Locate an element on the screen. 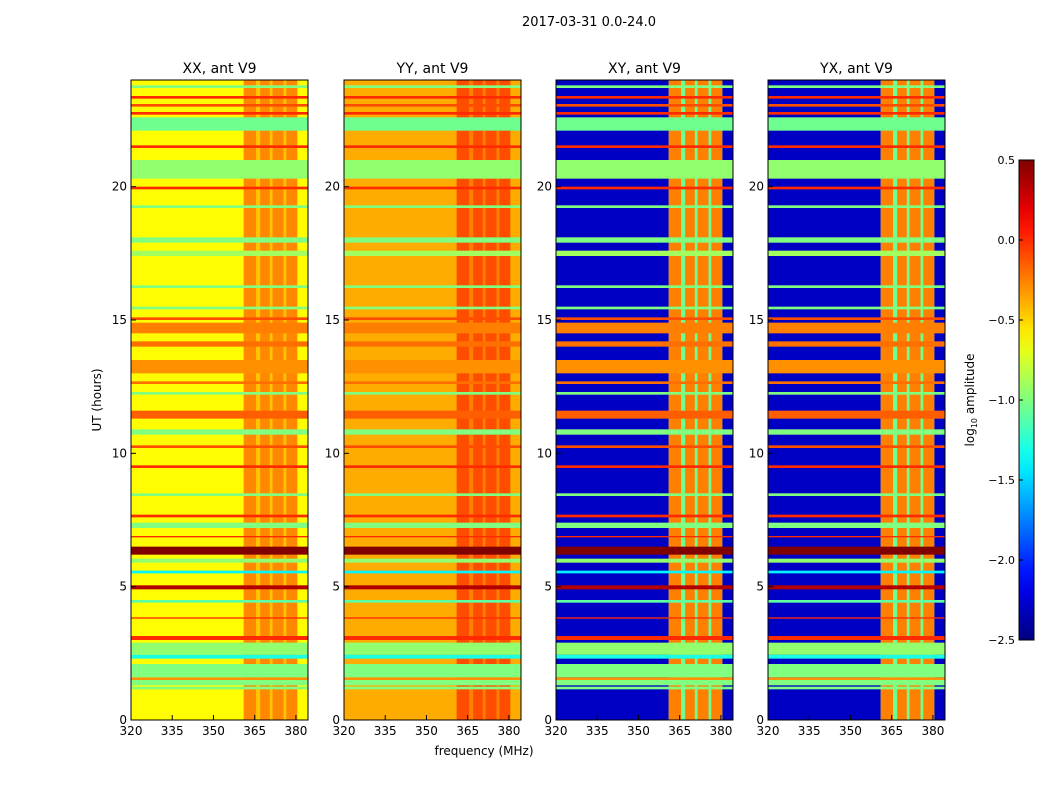  x-tick-label: 320 is located at coordinates (768, 731).